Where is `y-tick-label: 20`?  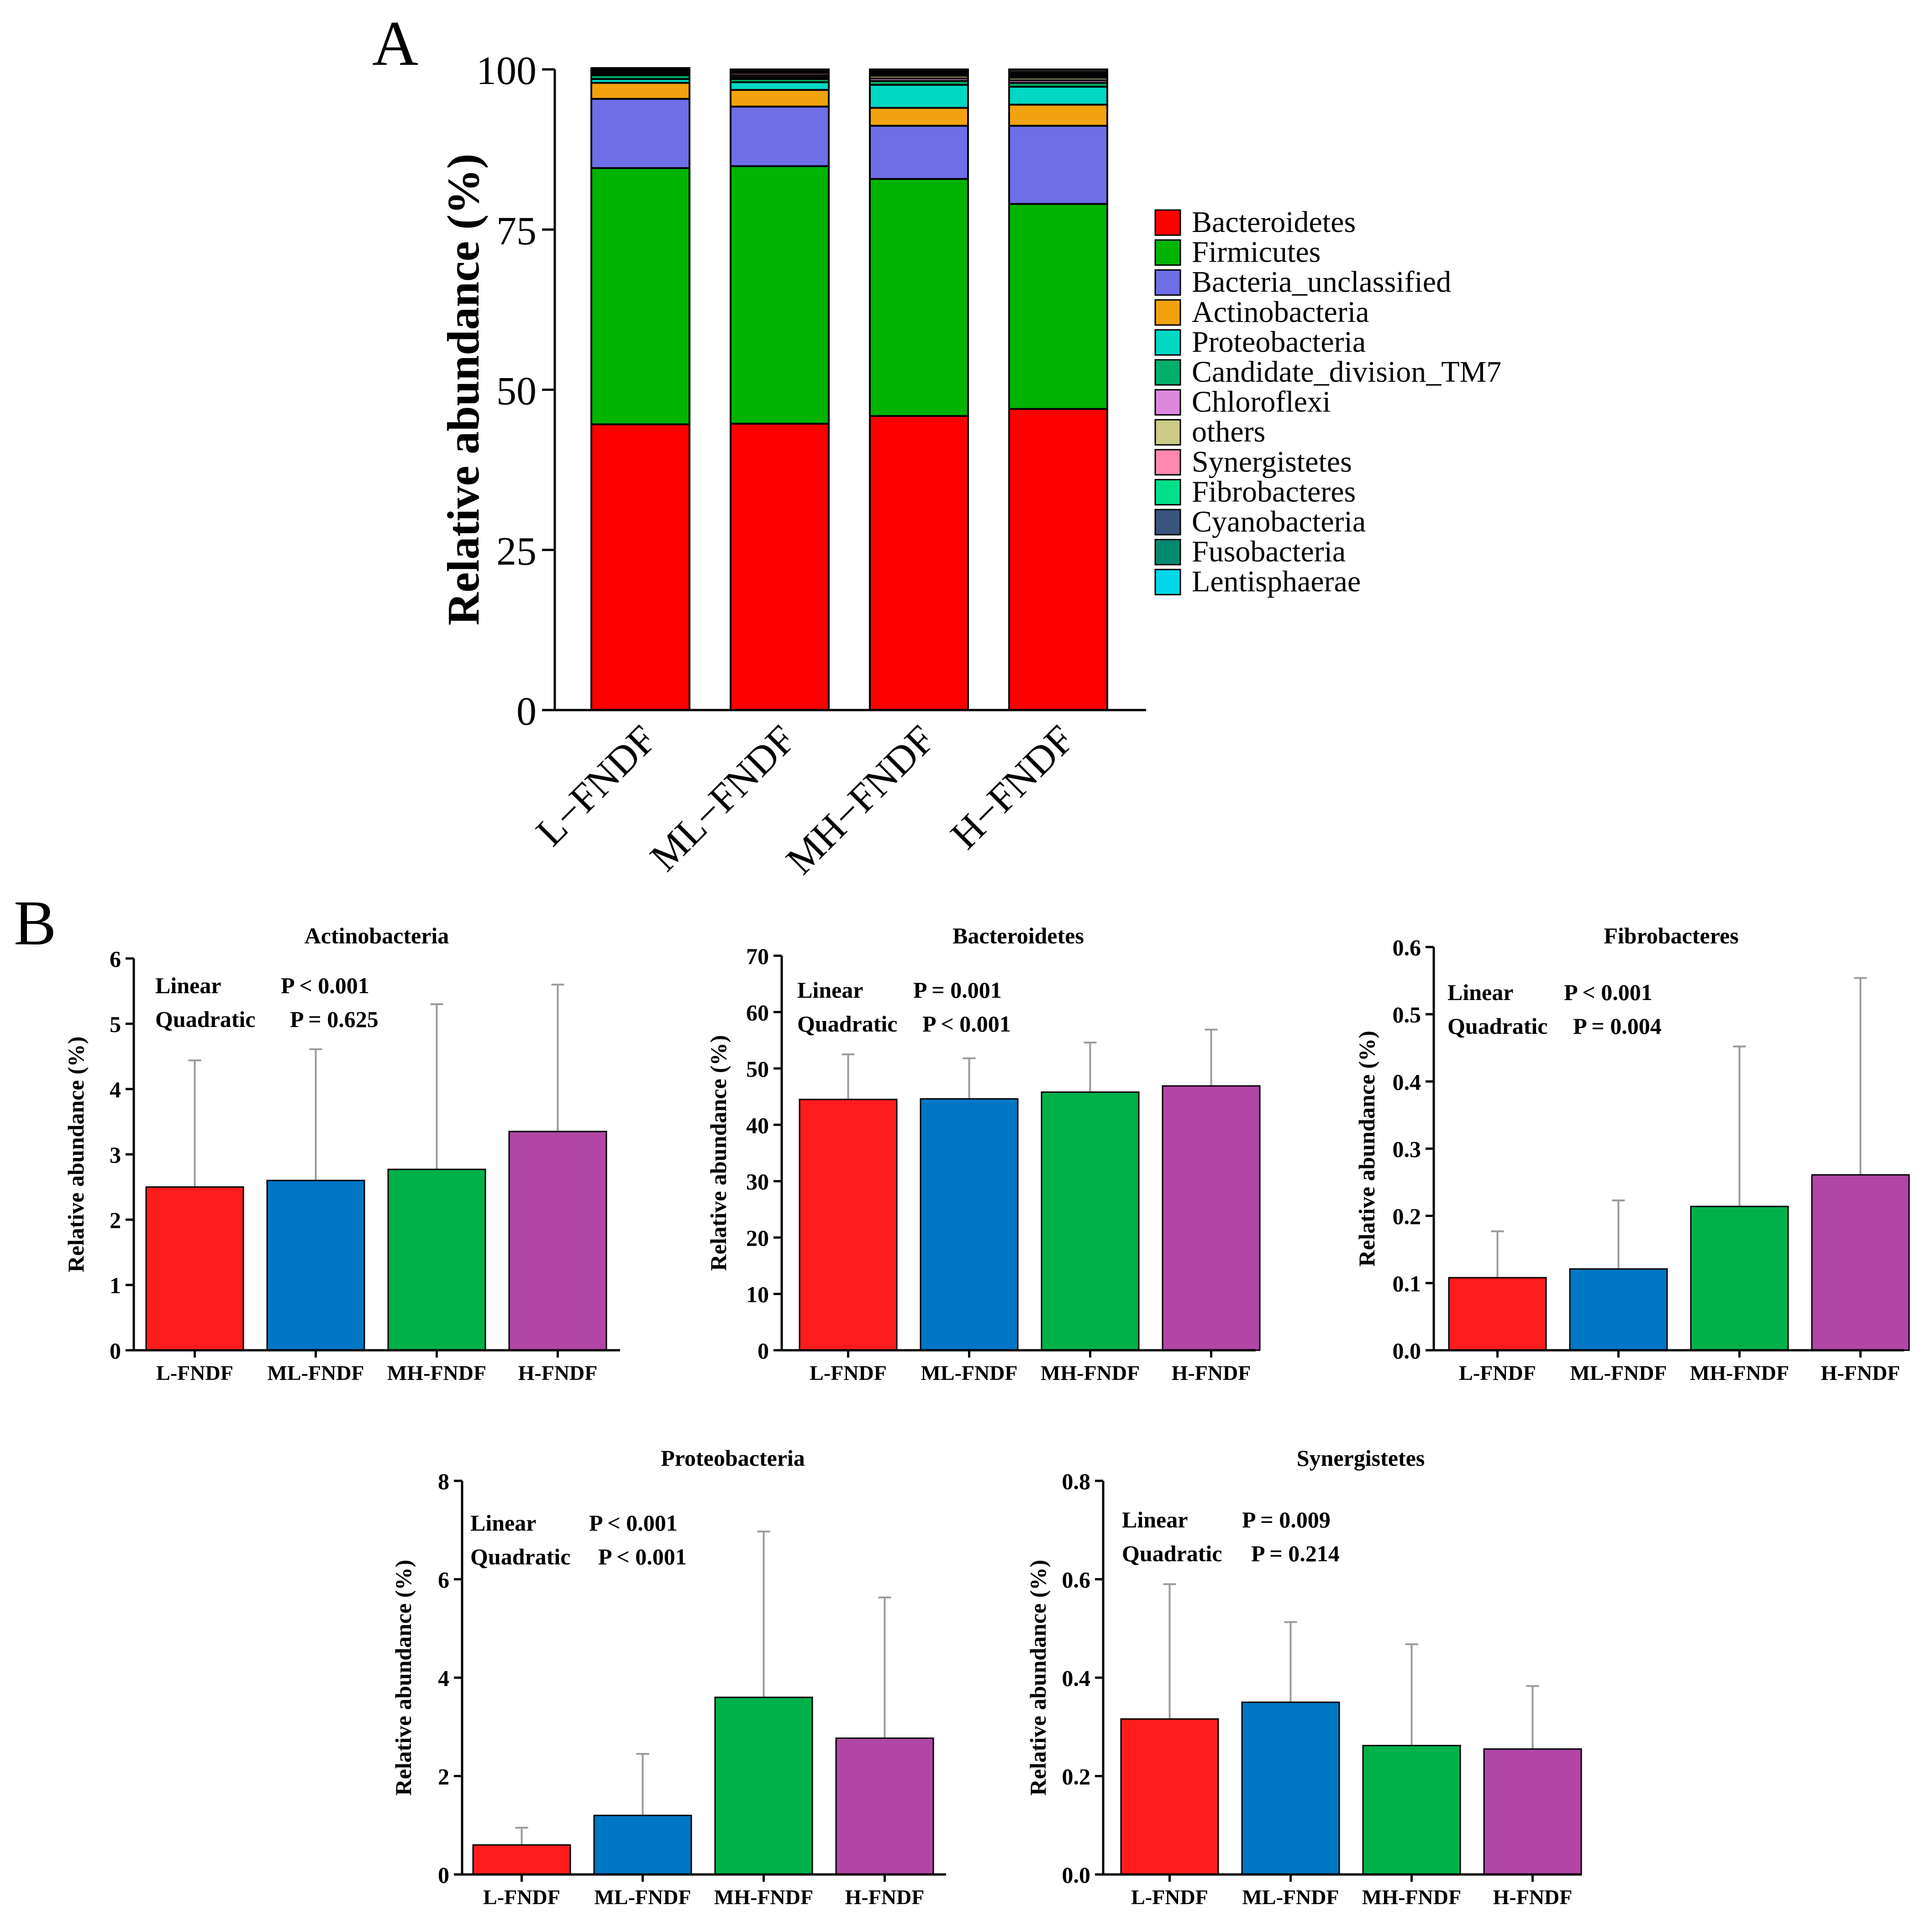
y-tick-label: 20 is located at coordinates (757, 1238).